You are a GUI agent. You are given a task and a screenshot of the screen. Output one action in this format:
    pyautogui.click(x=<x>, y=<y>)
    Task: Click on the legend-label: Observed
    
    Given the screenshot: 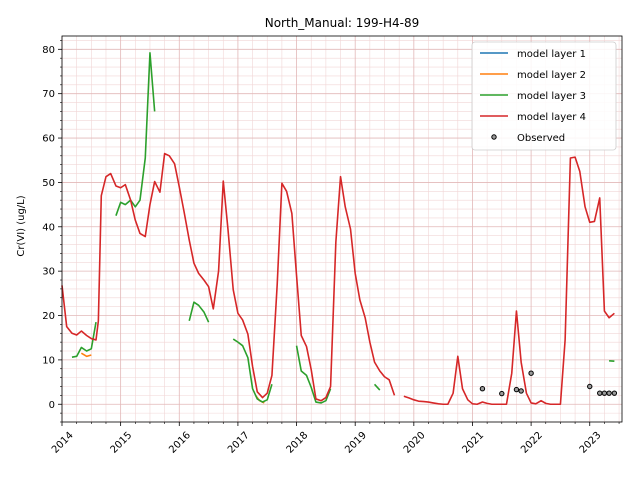 What is the action you would take?
    pyautogui.click(x=541, y=138)
    